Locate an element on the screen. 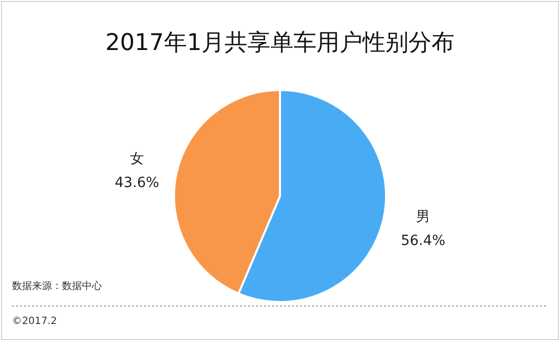 The image size is (560, 341). data-label: 56.4% is located at coordinates (423, 241).